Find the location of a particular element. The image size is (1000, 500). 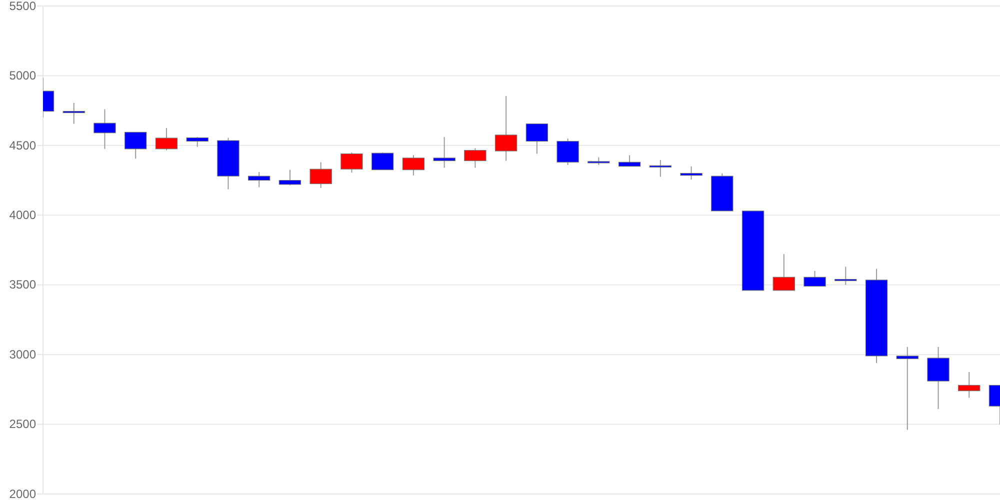

y-tick-label: 4000 is located at coordinates (22, 215).